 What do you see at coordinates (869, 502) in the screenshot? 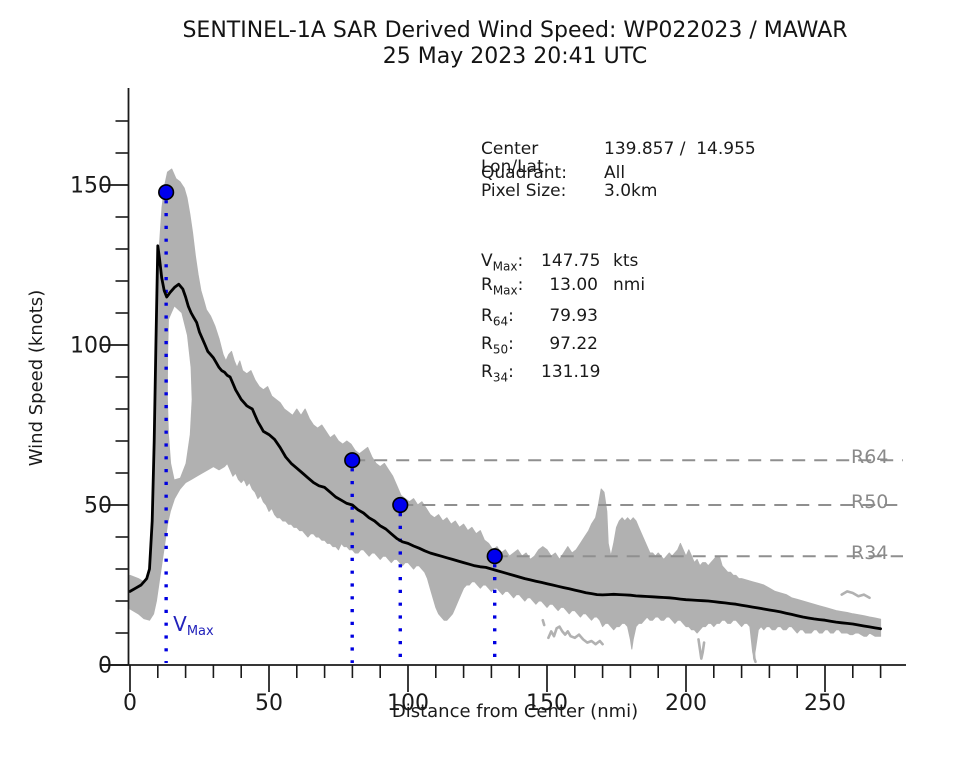
I see `ref-line-label-r50: R50` at bounding box center [869, 502].